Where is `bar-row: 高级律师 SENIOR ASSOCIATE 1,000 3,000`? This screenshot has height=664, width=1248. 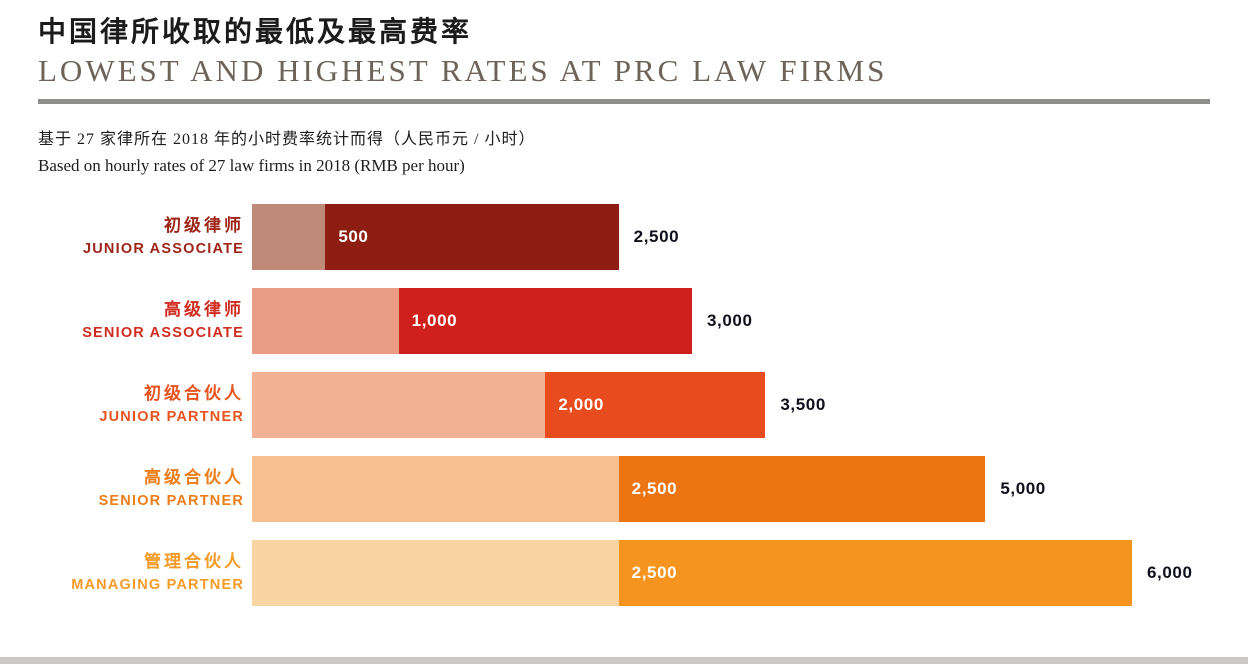 bar-row: 高级律师 SENIOR ASSOCIATE 1,000 3,000 is located at coordinates (625, 321).